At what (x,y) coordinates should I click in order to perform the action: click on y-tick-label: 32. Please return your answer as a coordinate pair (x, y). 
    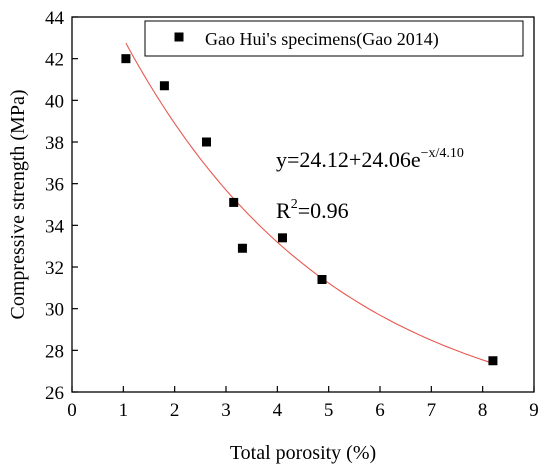
    Looking at the image, I should click on (54, 268).